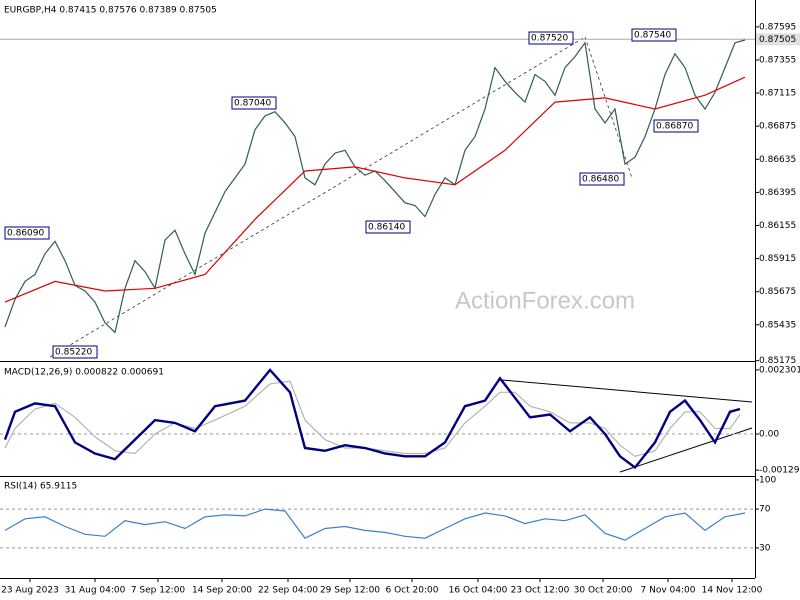 Image resolution: width=800 pixels, height=600 pixels. What do you see at coordinates (779, 471) in the screenshot?
I see `y-tick-label: -0.001295` at bounding box center [779, 471].